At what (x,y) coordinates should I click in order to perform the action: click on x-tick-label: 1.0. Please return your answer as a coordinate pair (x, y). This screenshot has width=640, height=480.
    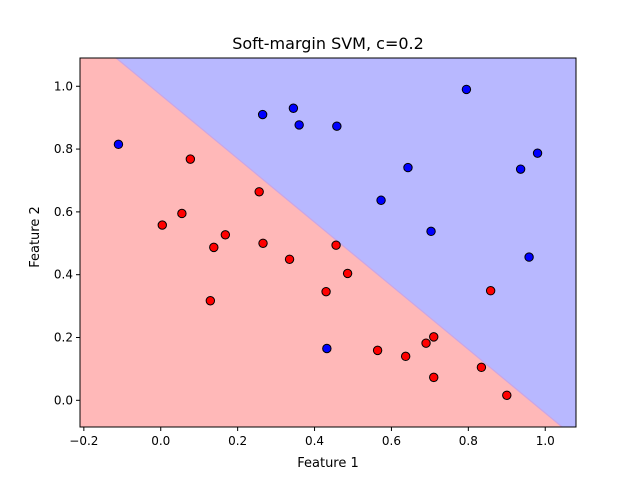
    Looking at the image, I should click on (545, 441).